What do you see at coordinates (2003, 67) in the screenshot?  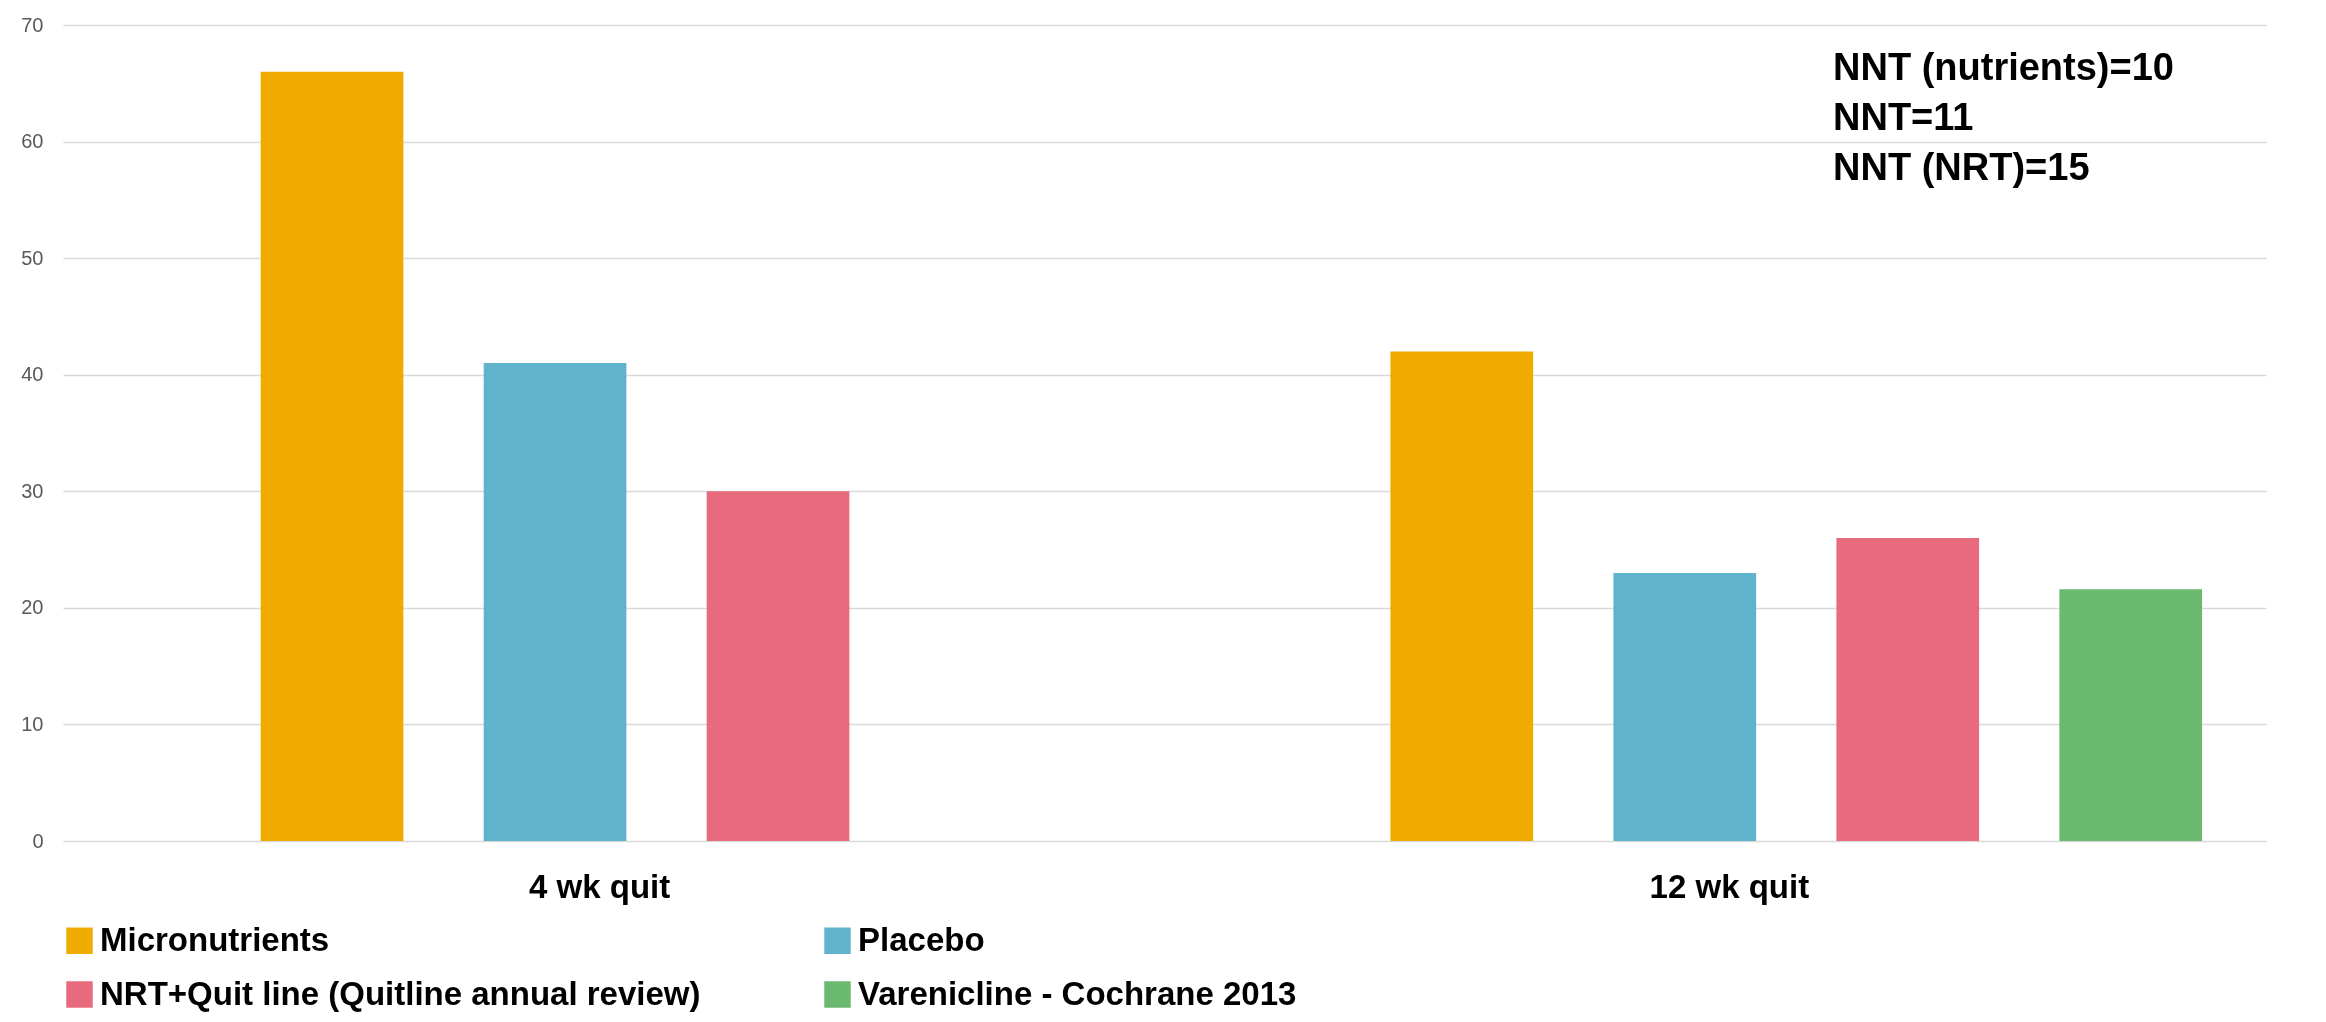 I see `annotation: NNT (nutrients)=10` at bounding box center [2003, 67].